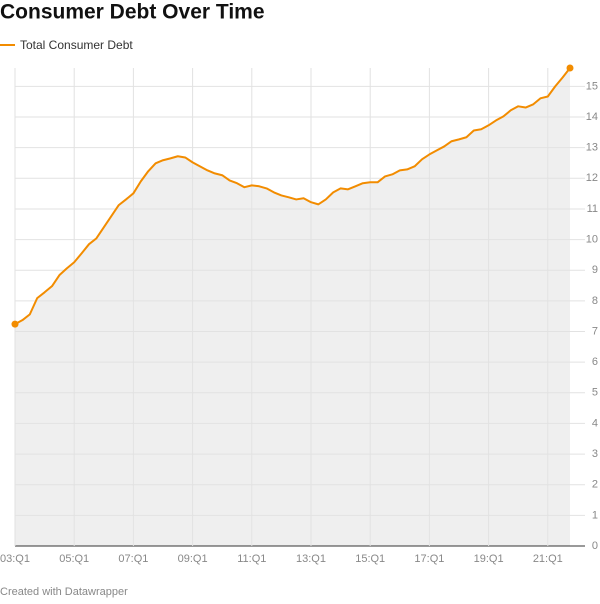 The width and height of the screenshot is (600, 604). Describe the element at coordinates (595, 270) in the screenshot. I see `y-tick-label: 9` at that location.